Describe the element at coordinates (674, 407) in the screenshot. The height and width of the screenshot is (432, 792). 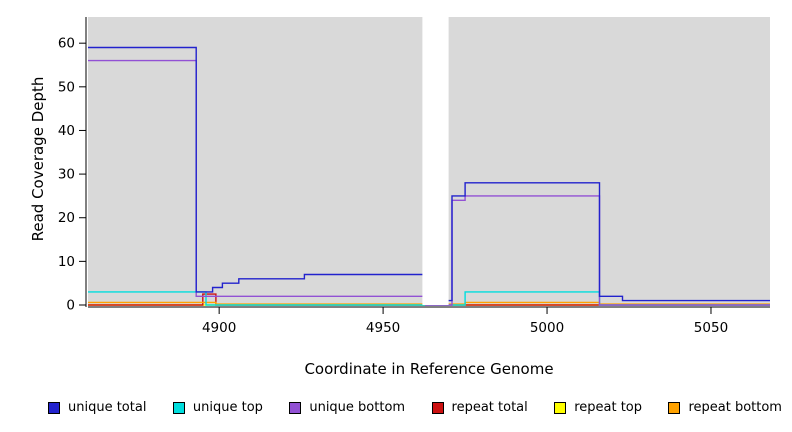
I see `repeat-bottom-swatch-icon` at that location.